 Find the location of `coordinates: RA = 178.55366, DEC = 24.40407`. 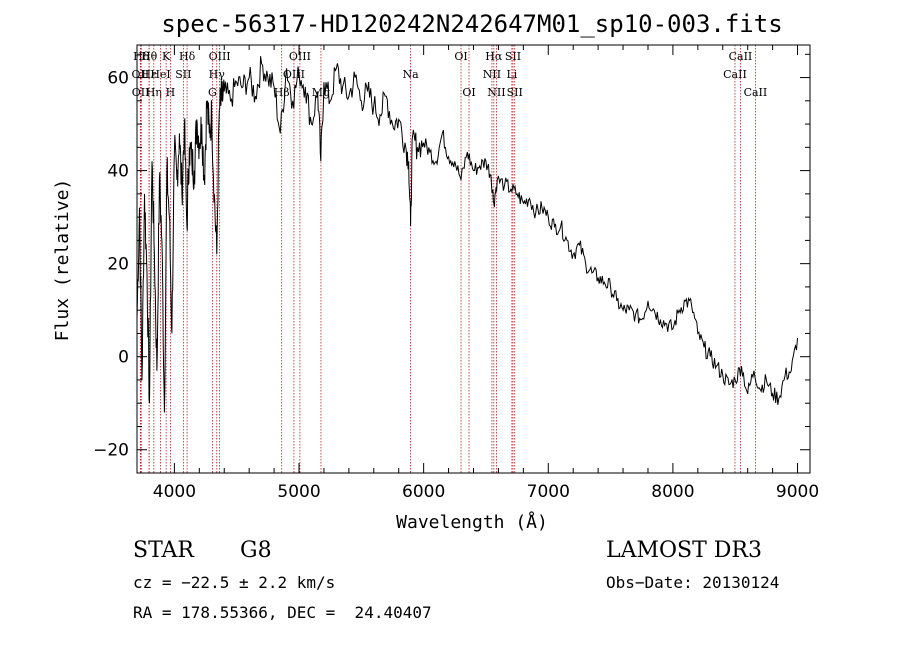

coordinates: RA = 178.55366, DEC = 24.40407 is located at coordinates (282, 612).